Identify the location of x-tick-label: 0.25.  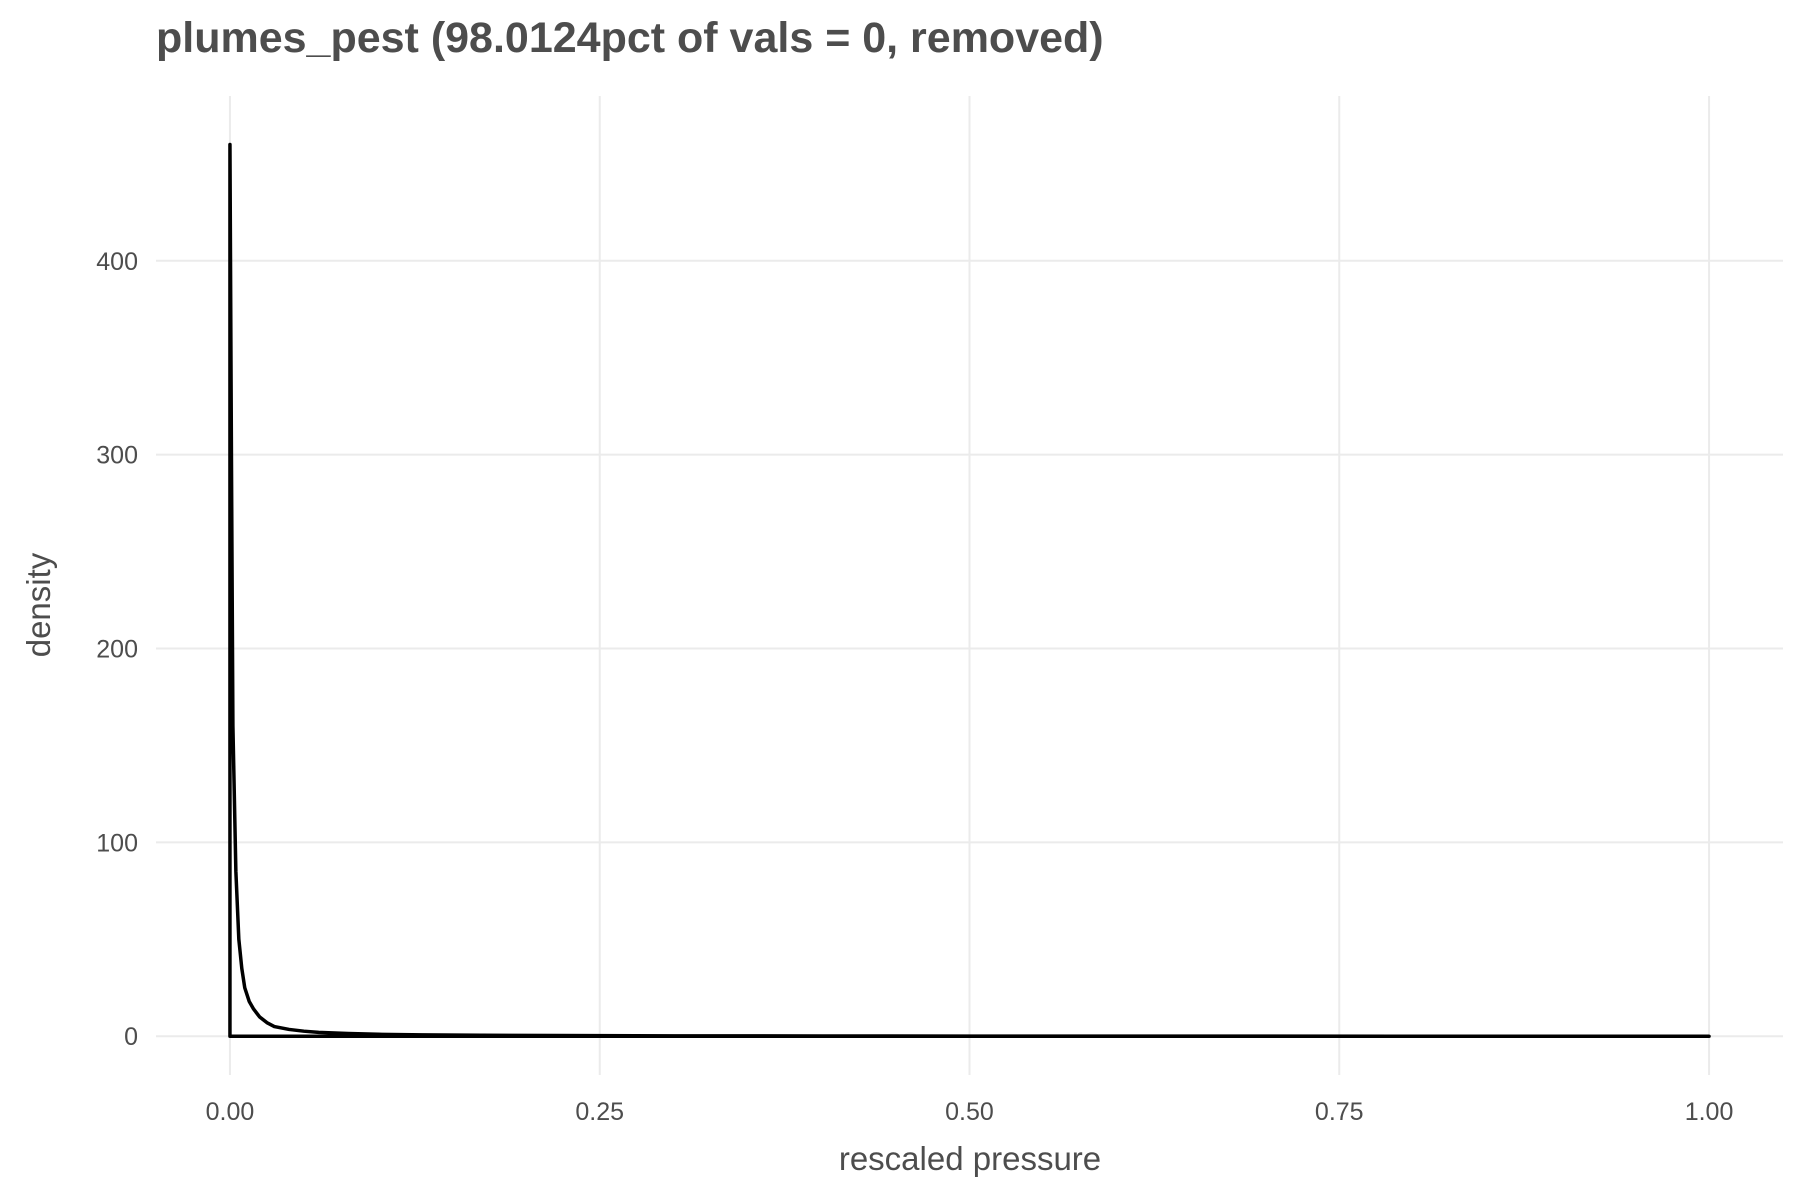
(599, 1112).